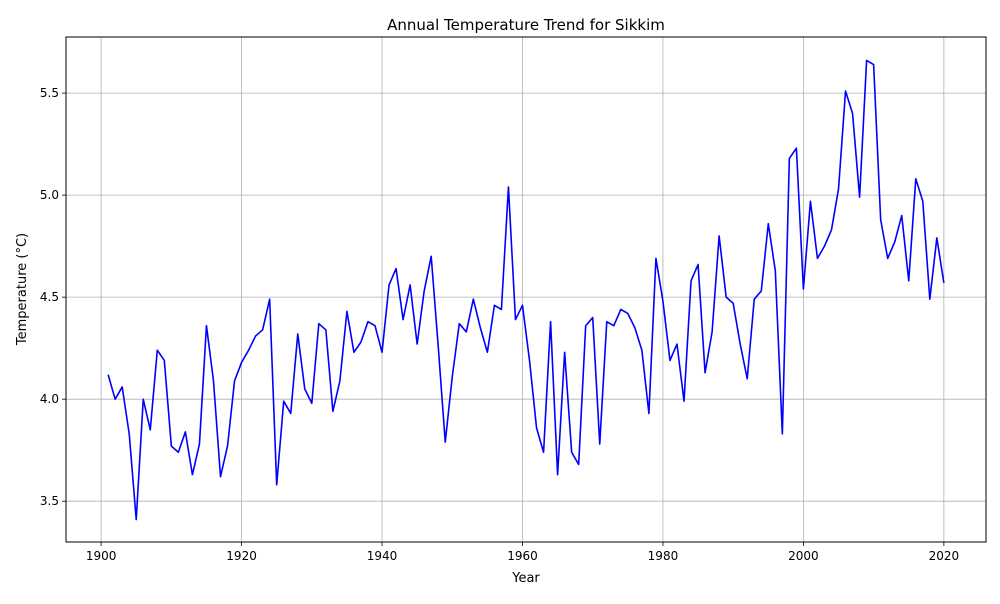 This screenshot has height=604, width=1000. I want to click on y-axis-label: Temperature (°C), so click(22, 289).